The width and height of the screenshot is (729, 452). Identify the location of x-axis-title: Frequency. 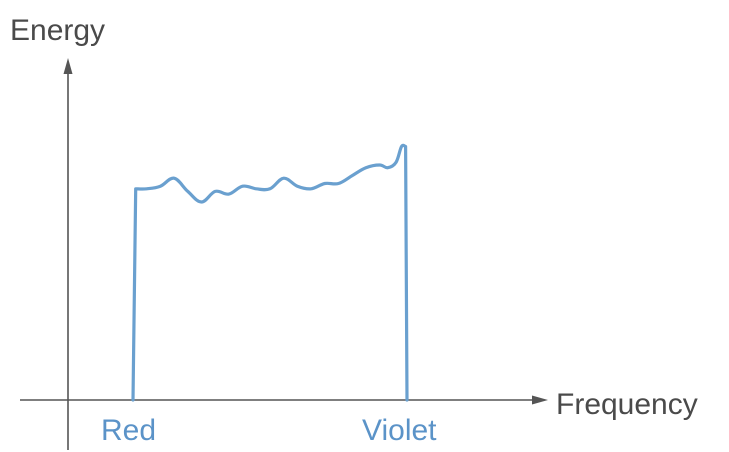
(627, 404).